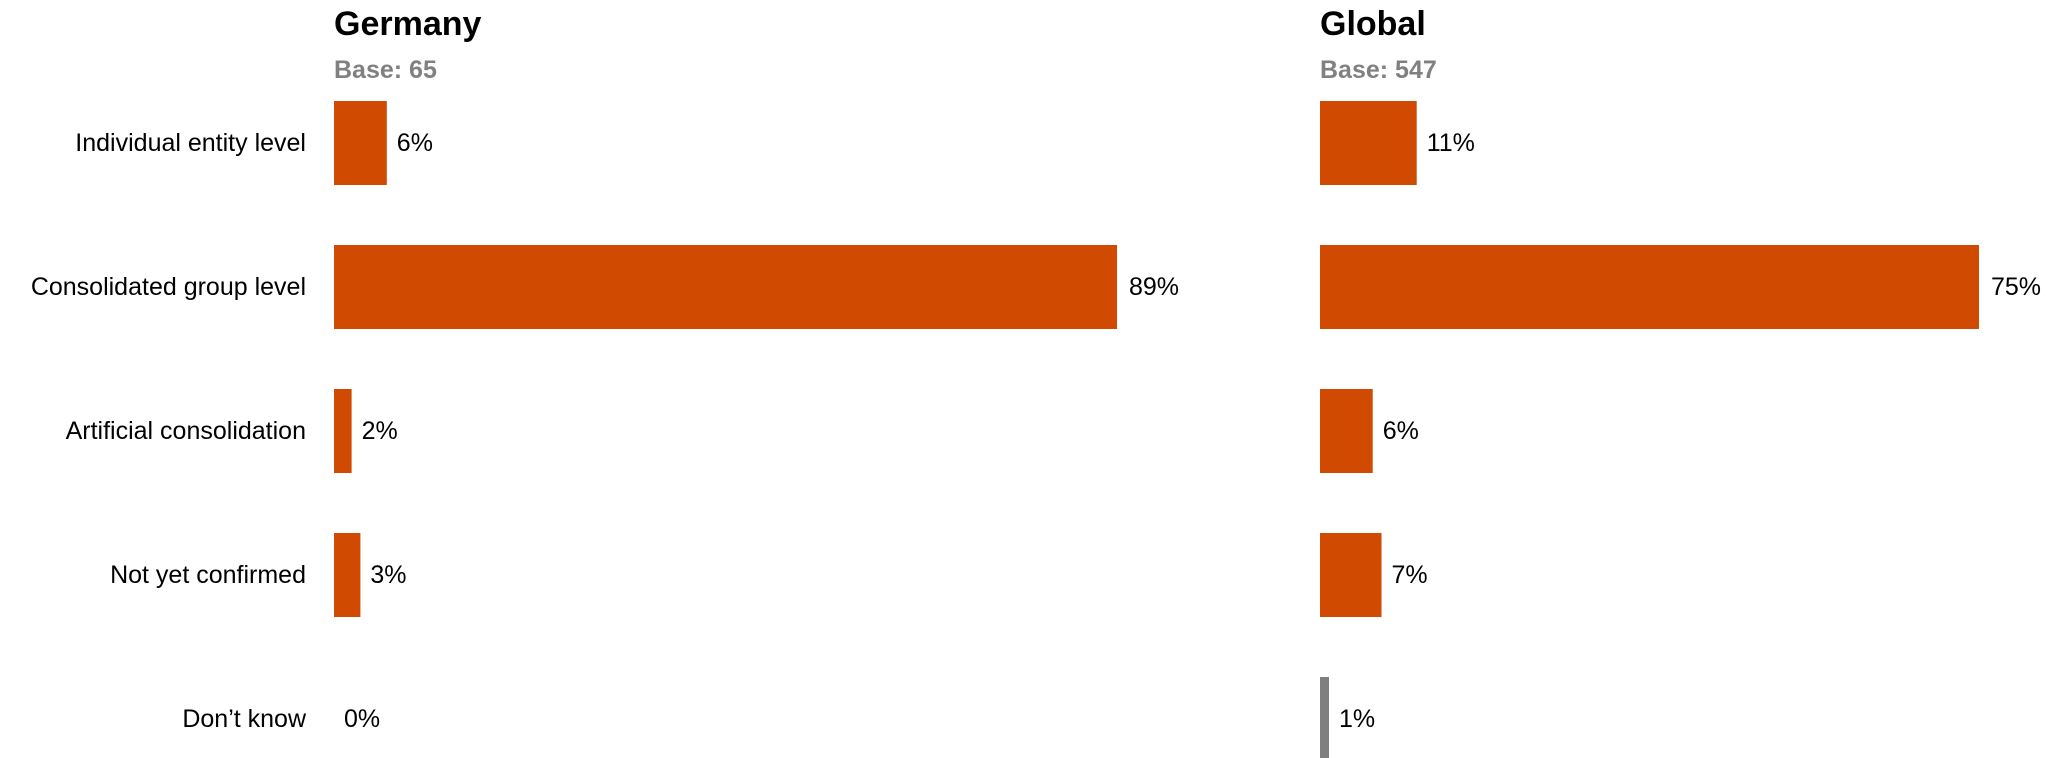  I want to click on category-label: Artificial consolidation, so click(186, 431).